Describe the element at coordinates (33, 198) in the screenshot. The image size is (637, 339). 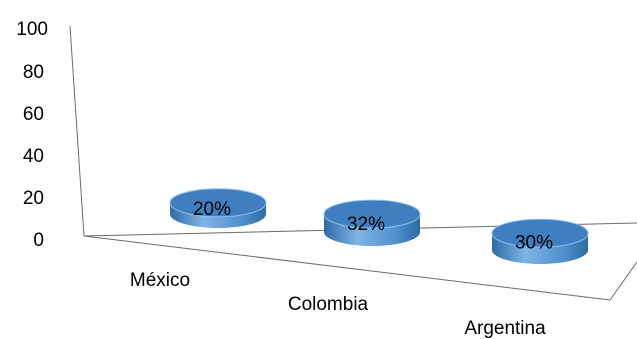
I see `y-tick-label: 20` at that location.